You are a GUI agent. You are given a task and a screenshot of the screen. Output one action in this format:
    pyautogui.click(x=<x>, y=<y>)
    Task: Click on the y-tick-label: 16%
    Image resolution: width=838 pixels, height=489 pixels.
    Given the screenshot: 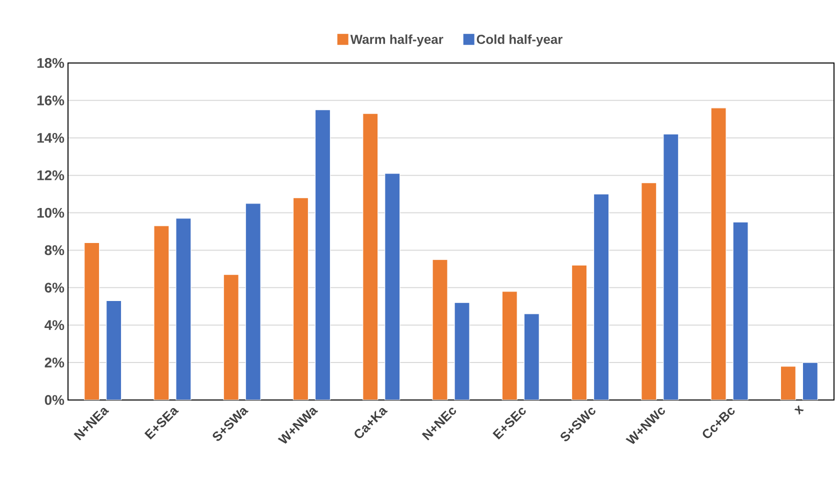 What is the action you would take?
    pyautogui.click(x=50, y=100)
    